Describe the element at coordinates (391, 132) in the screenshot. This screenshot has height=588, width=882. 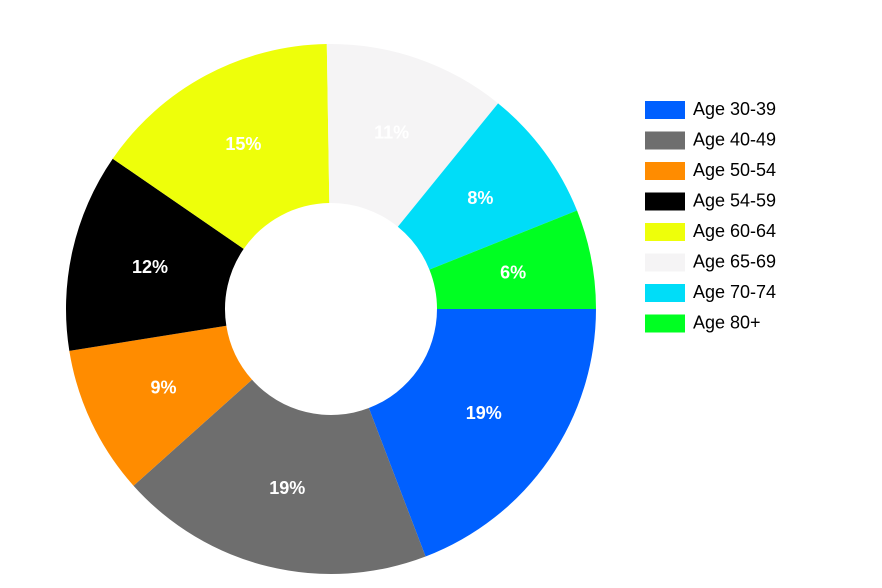
I see `slice-label: 11%` at that location.